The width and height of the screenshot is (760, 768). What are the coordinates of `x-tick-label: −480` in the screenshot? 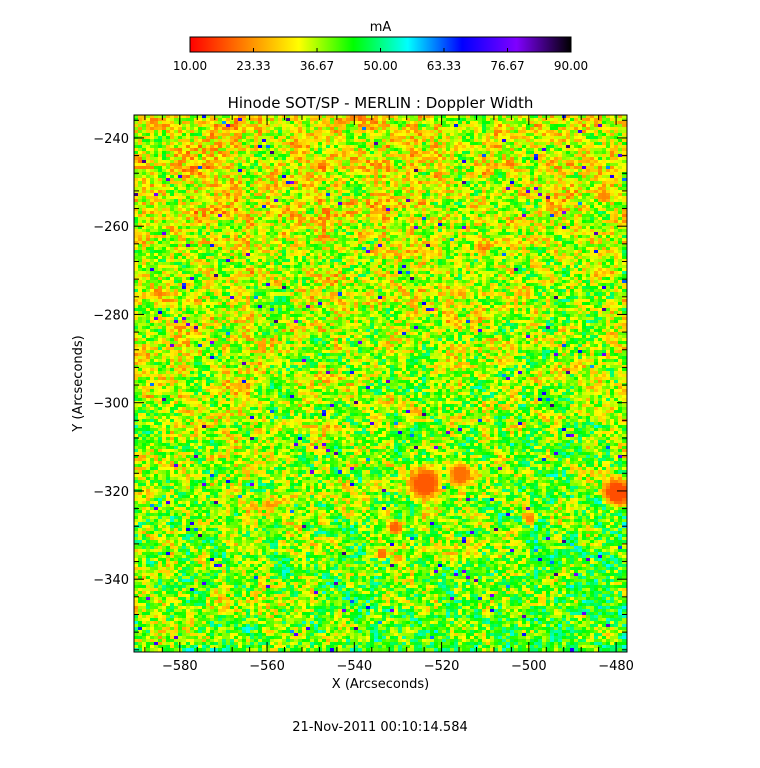 It's located at (616, 666).